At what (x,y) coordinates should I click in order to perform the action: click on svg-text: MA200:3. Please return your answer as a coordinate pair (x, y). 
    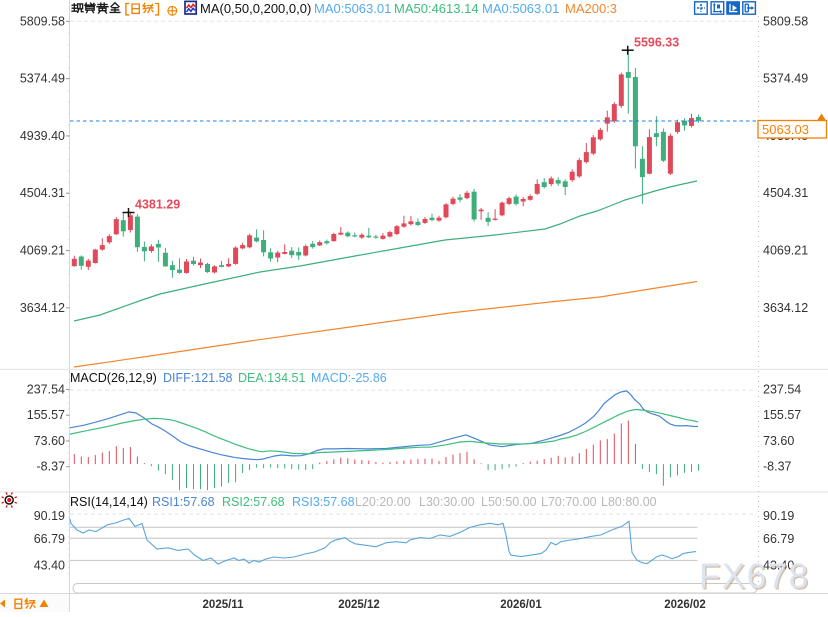
    Looking at the image, I should click on (591, 8).